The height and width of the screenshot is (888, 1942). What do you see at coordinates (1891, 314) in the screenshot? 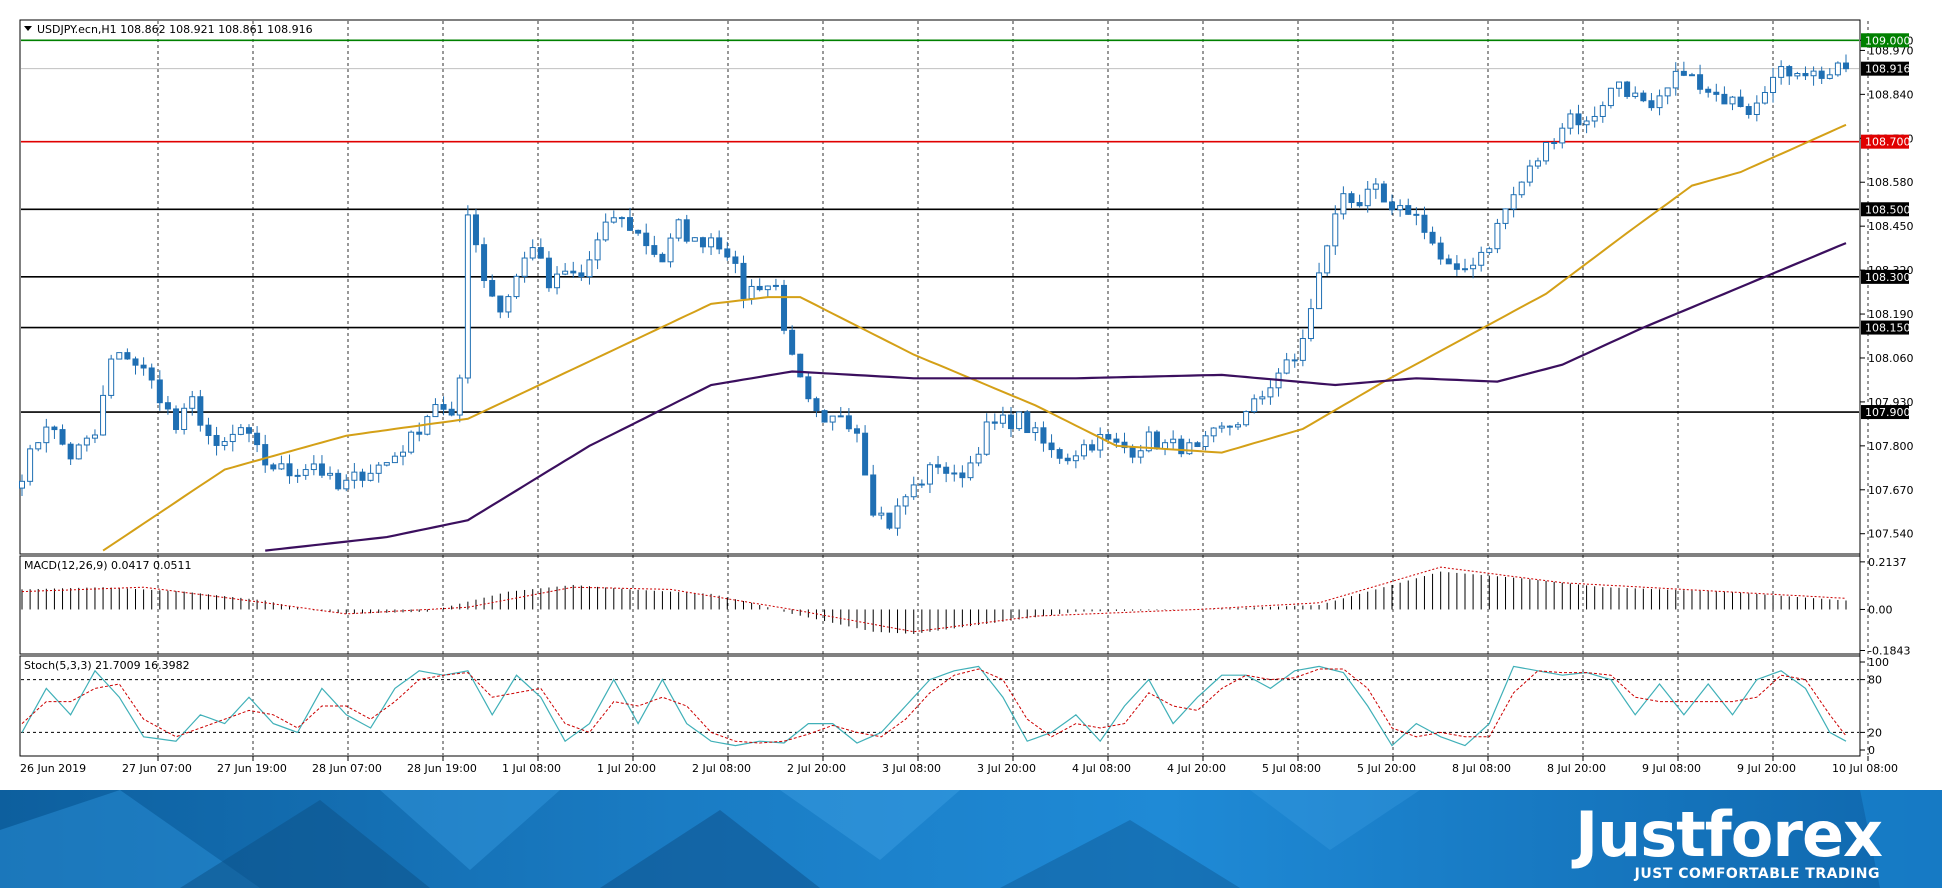
I see `price-tick-label: 108.190` at bounding box center [1891, 314].